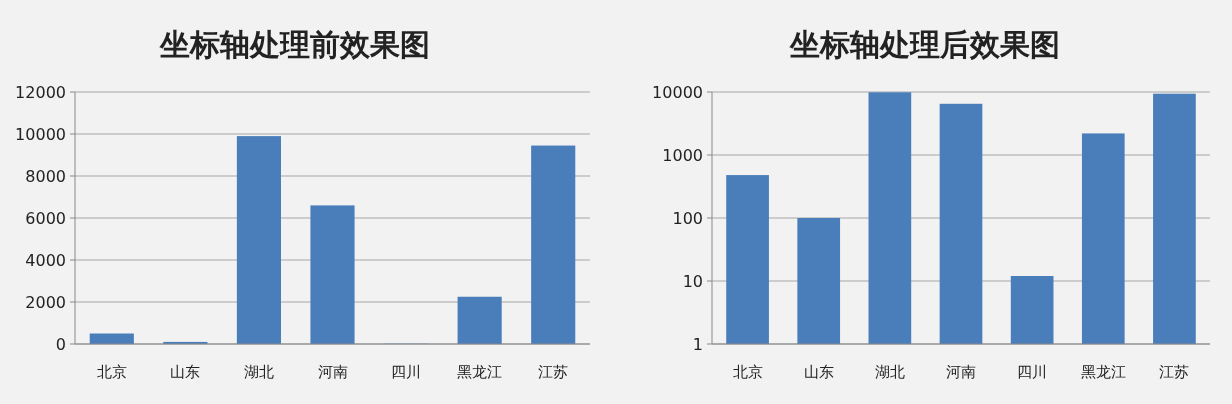 This screenshot has width=1232, height=404. I want to click on y-tick-label: 1, so click(697, 344).